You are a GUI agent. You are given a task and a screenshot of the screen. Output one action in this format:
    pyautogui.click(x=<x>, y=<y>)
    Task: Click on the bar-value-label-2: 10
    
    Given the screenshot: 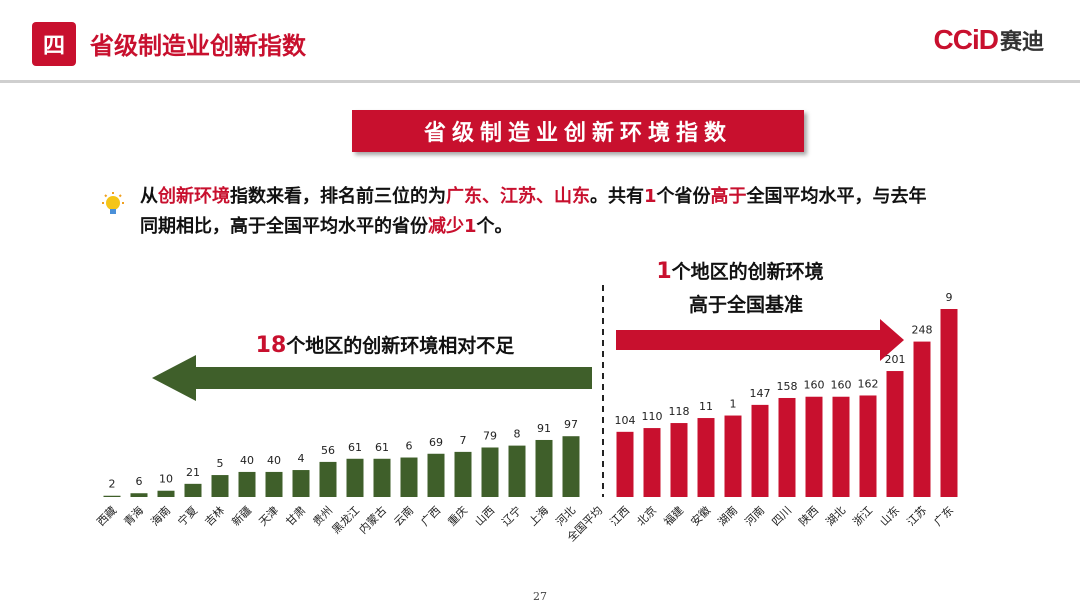 What is the action you would take?
    pyautogui.click(x=166, y=479)
    